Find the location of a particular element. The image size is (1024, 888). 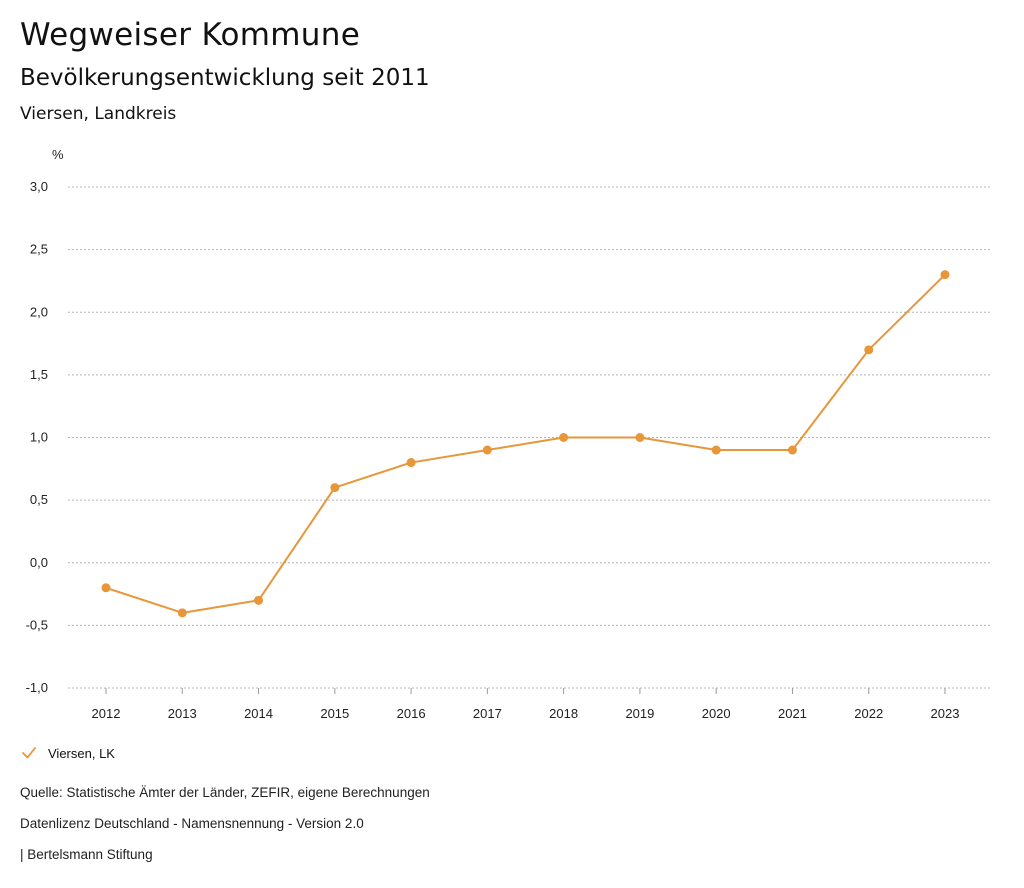

legend-item-viersen: Viersen, LK is located at coordinates (67, 753).